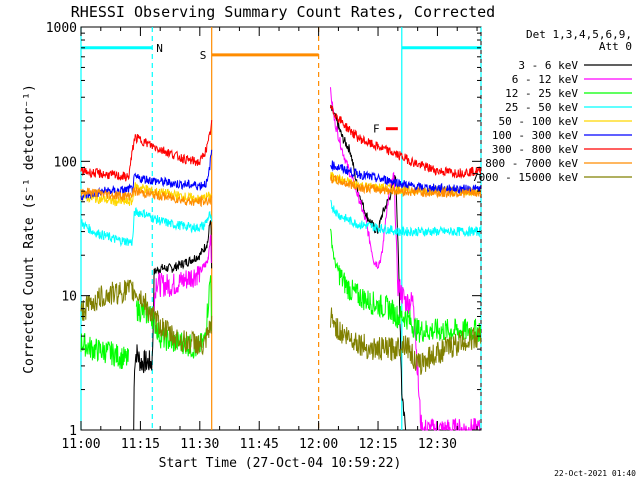  Describe the element at coordinates (376, 129) in the screenshot. I see `flag-label-f: F` at that location.